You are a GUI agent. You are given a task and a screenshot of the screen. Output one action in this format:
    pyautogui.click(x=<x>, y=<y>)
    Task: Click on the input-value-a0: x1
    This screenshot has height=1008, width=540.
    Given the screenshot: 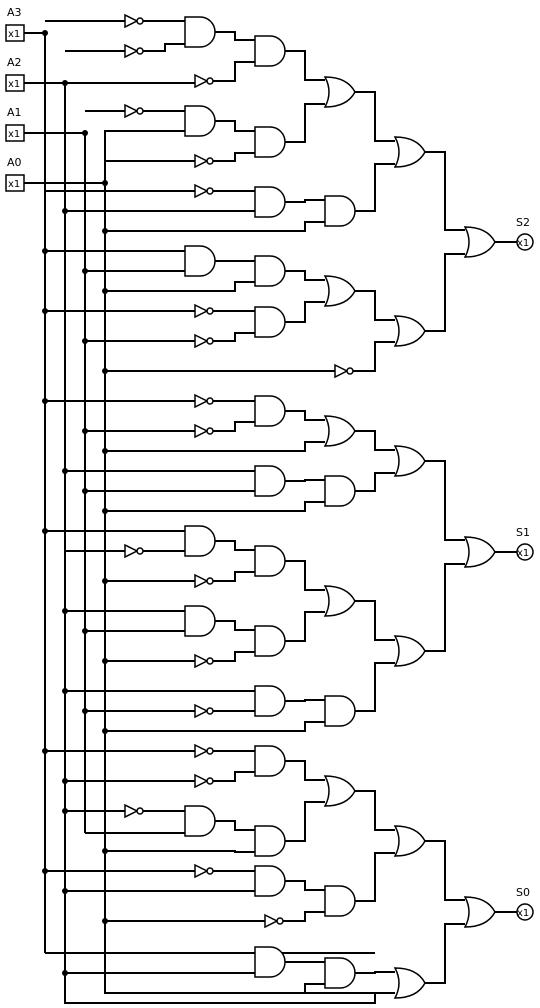 What is the action you would take?
    pyautogui.click(x=14, y=184)
    